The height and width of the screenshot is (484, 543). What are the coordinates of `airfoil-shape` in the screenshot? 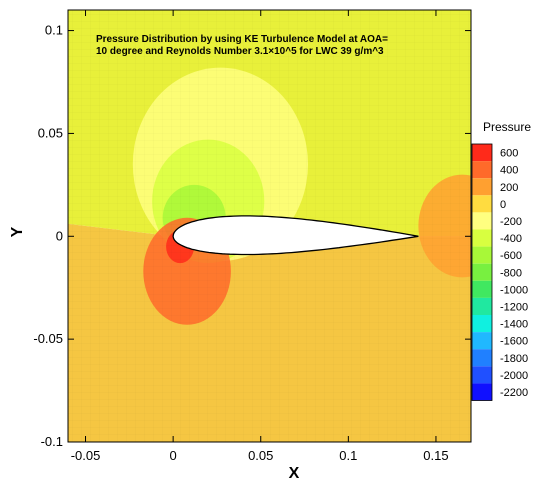 It's located at (295, 235).